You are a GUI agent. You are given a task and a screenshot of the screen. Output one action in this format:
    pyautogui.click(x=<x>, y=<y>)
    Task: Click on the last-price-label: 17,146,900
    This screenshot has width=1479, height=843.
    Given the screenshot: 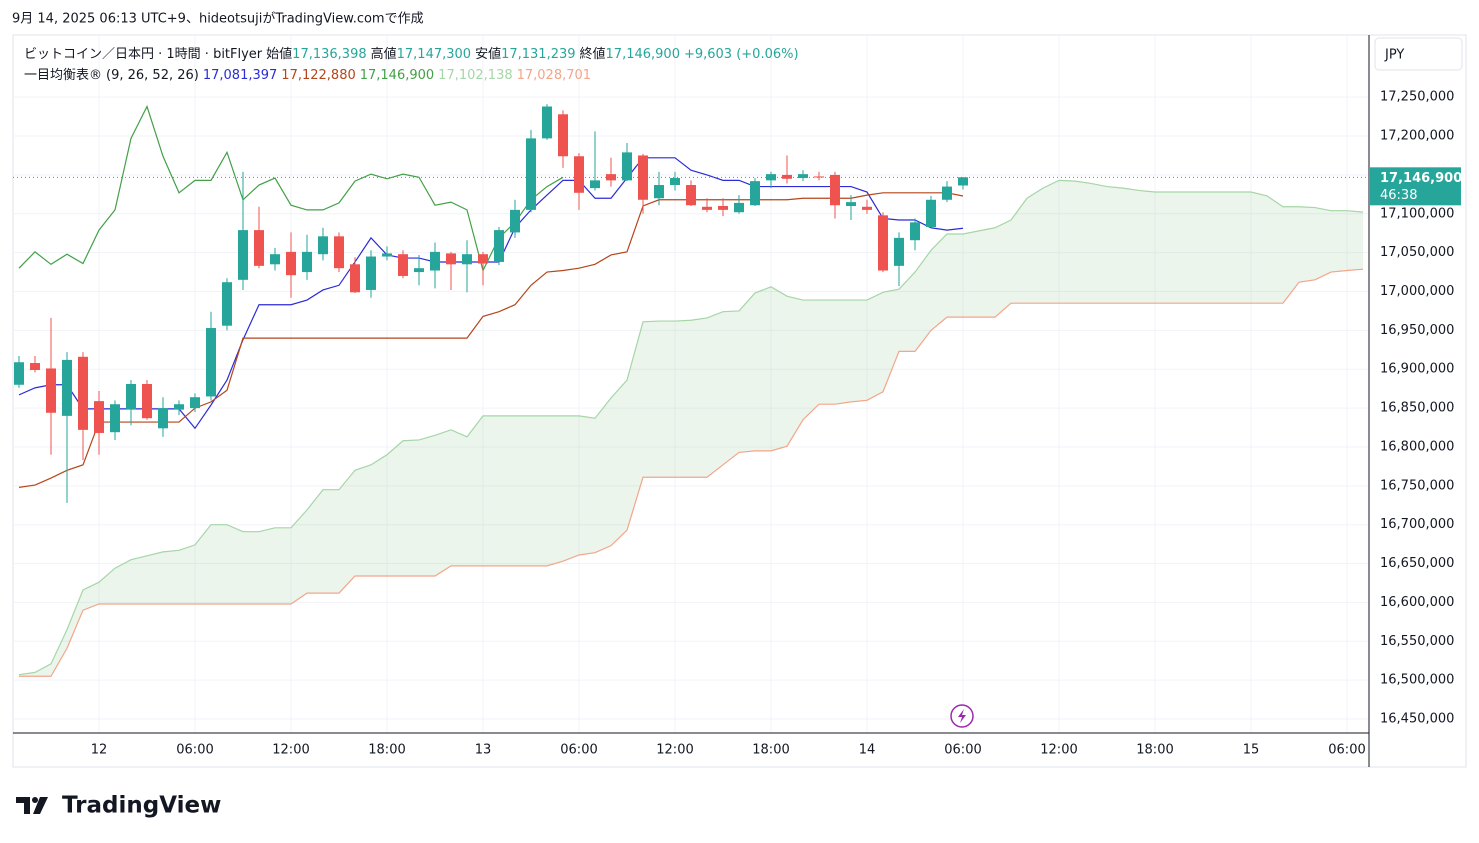 What is the action you would take?
    pyautogui.click(x=1421, y=178)
    